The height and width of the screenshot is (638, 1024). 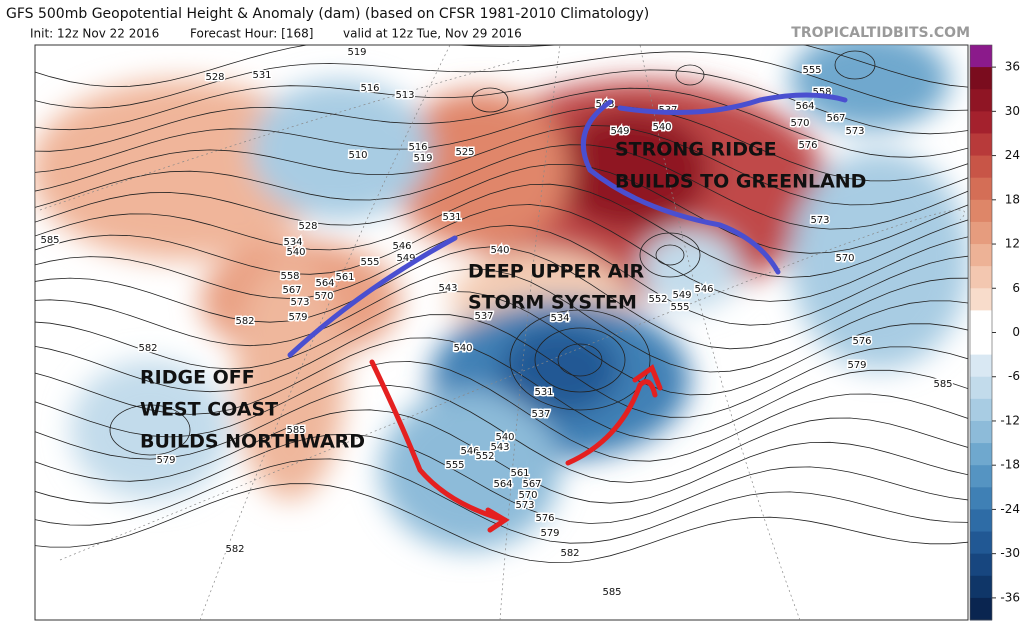 What do you see at coordinates (1010, 465) in the screenshot?
I see `colorbar-tick-label: -18` at bounding box center [1010, 465].